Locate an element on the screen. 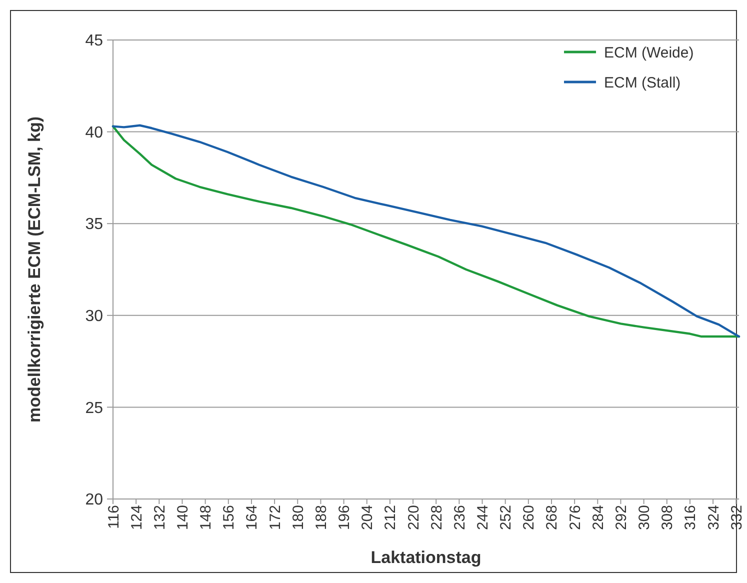 The image size is (747, 583). x-tick-label: 164 is located at coordinates (252, 517).